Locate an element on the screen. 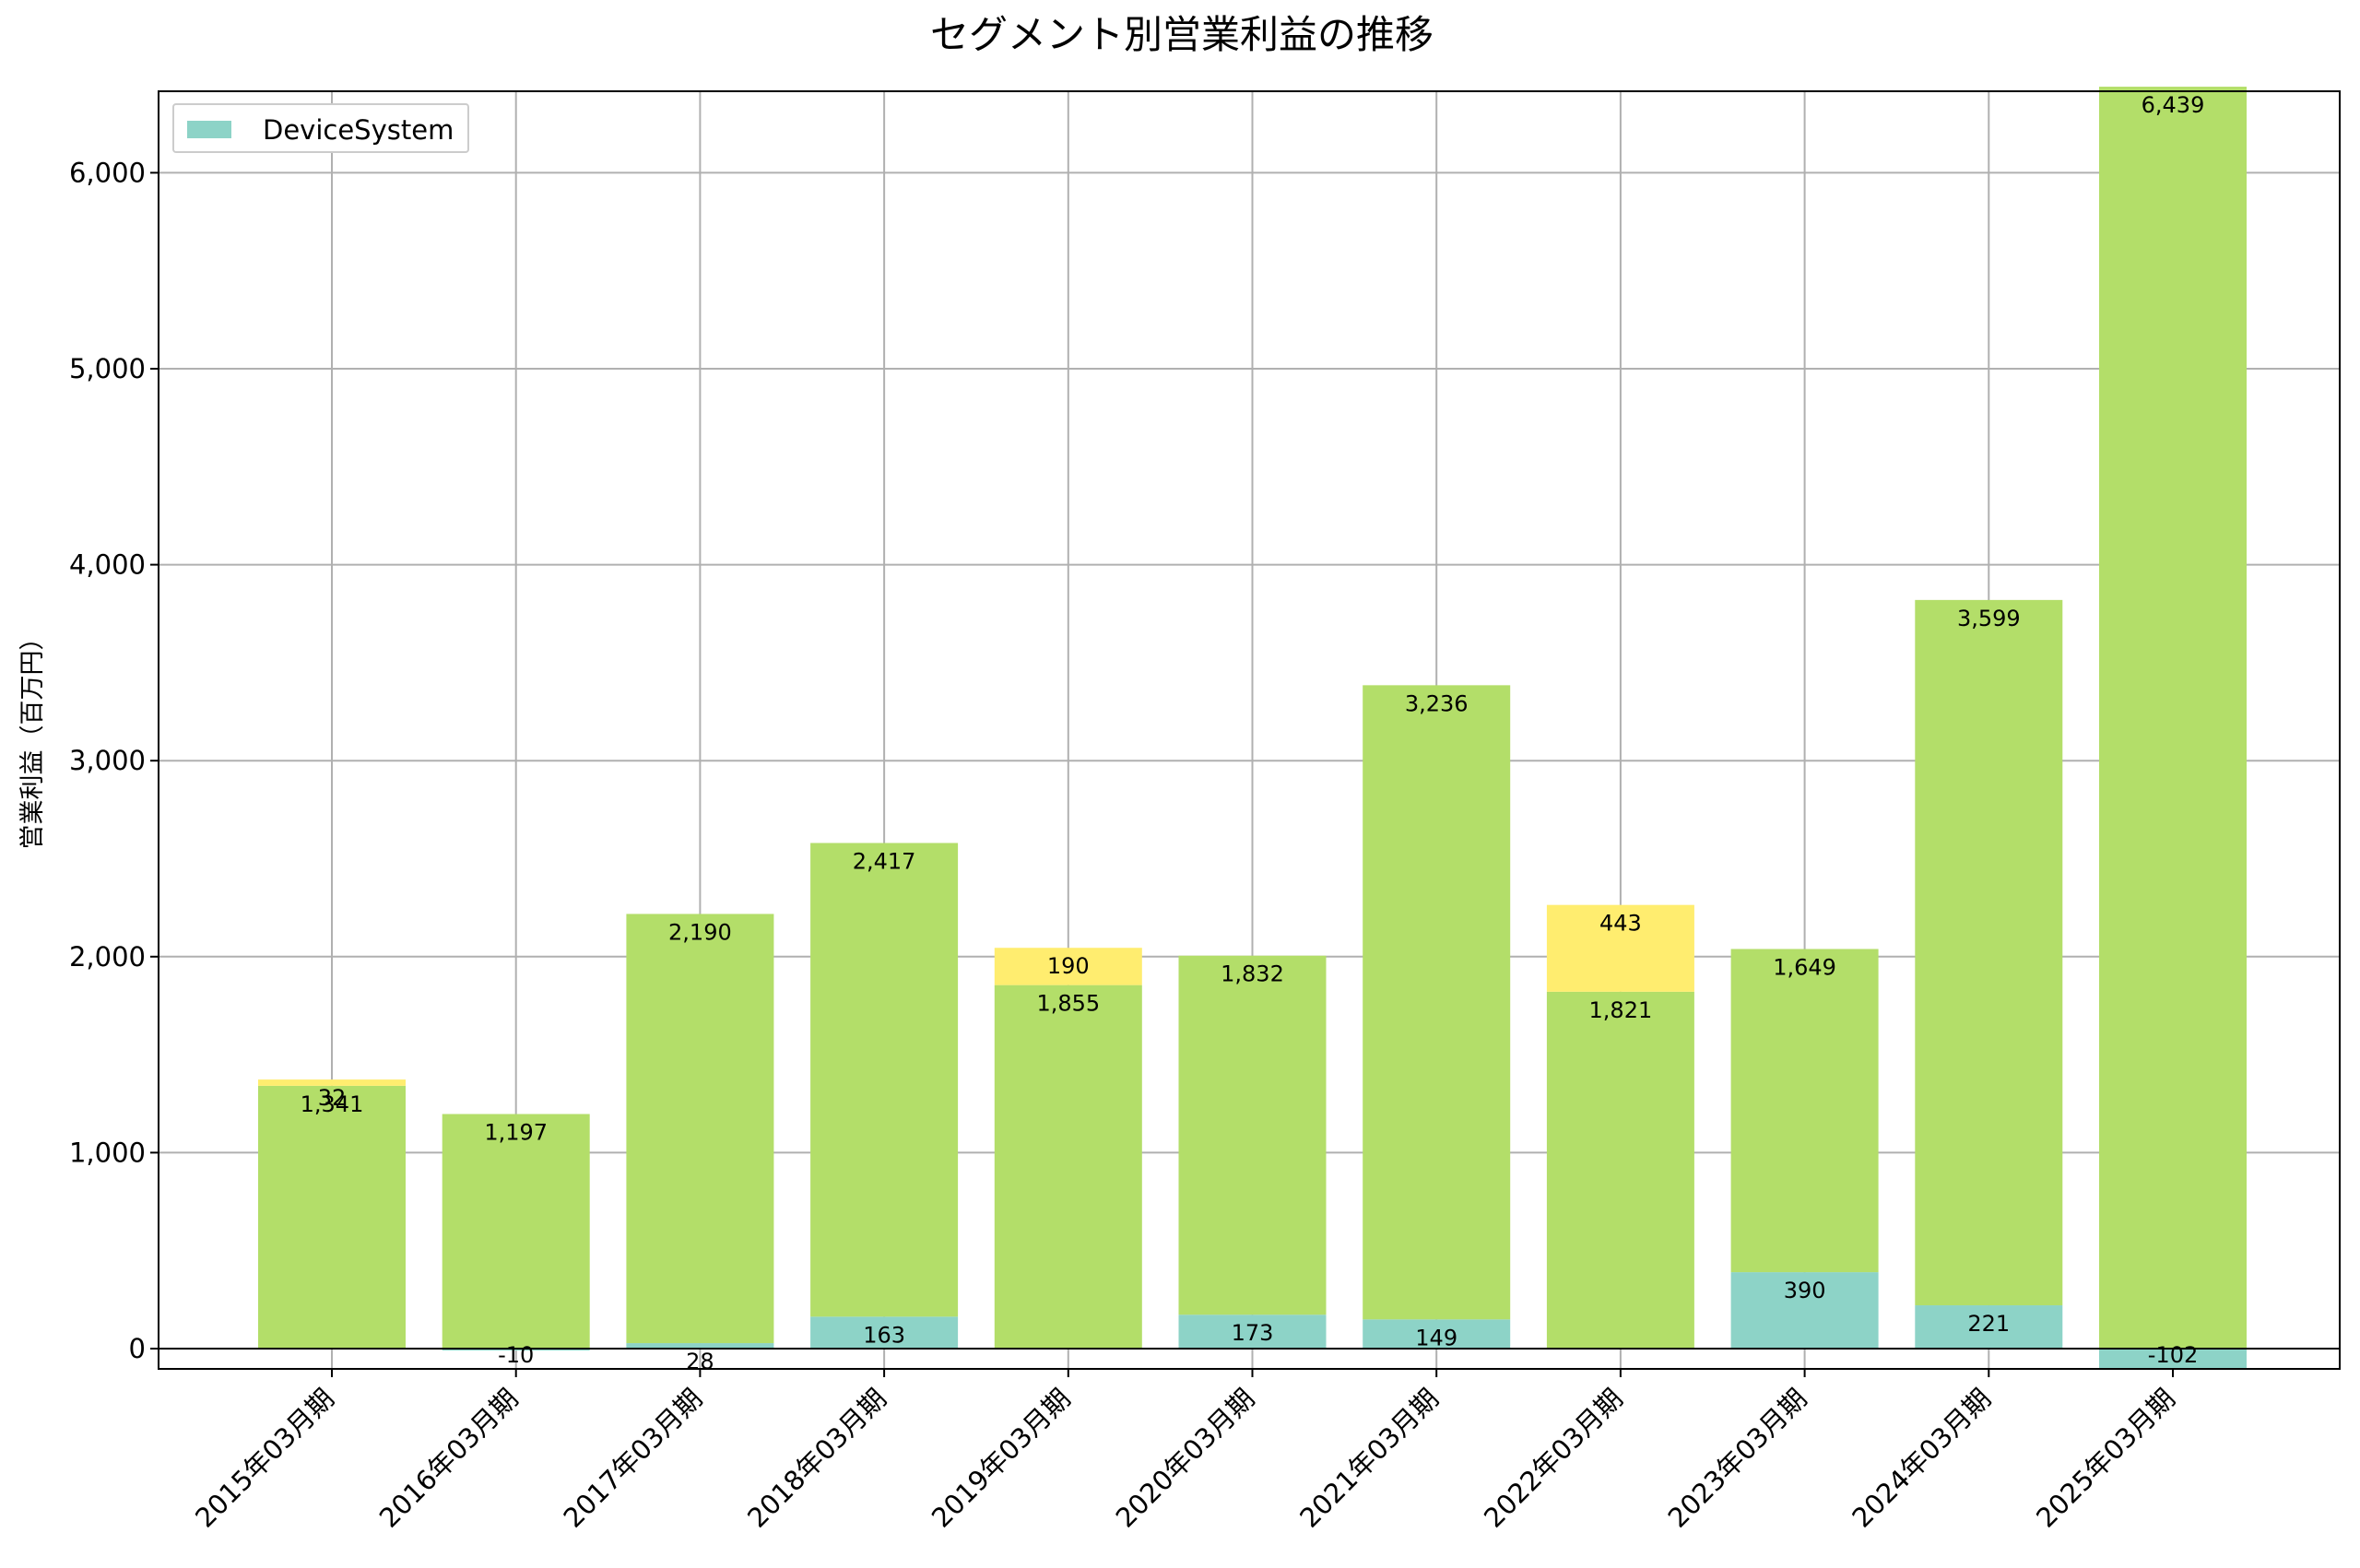  y-tick-label: 5,000 is located at coordinates (107, 368).